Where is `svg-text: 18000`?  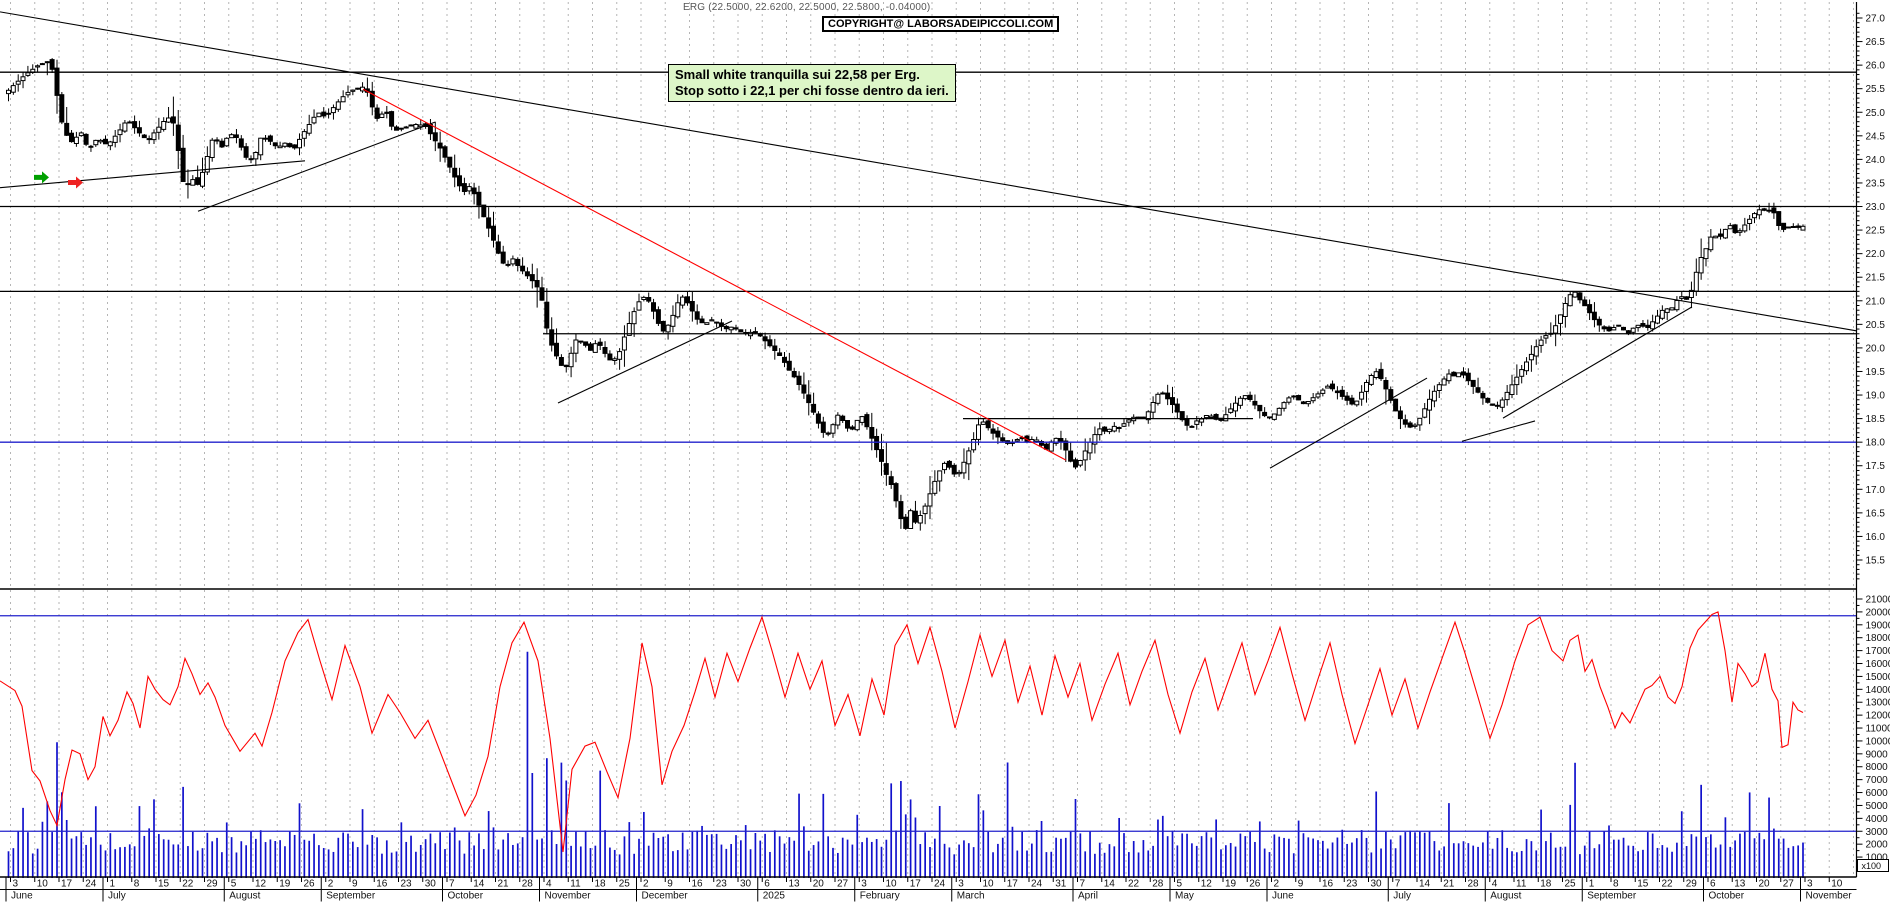
svg-text: 18000 is located at coordinates (1878, 638).